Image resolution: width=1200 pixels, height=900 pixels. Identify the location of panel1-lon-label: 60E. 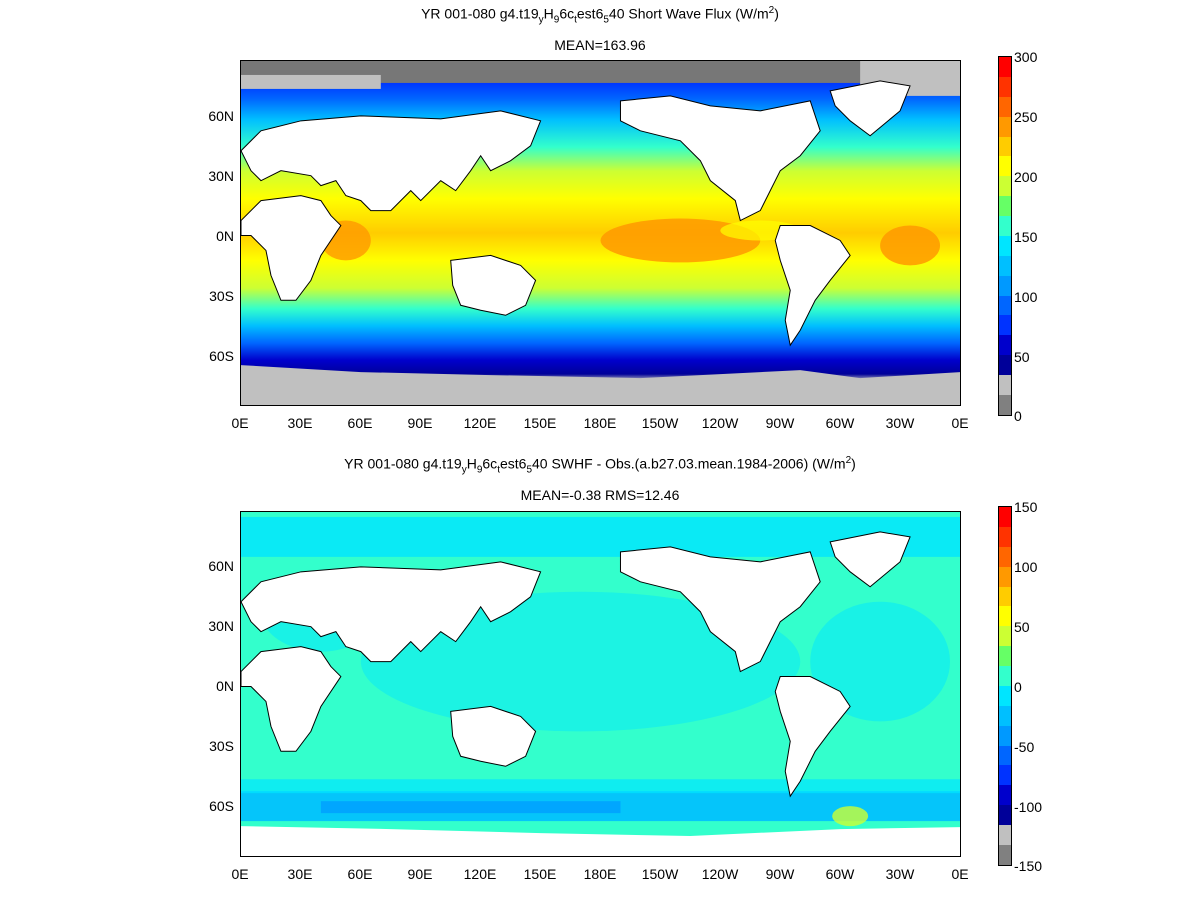
(360, 423).